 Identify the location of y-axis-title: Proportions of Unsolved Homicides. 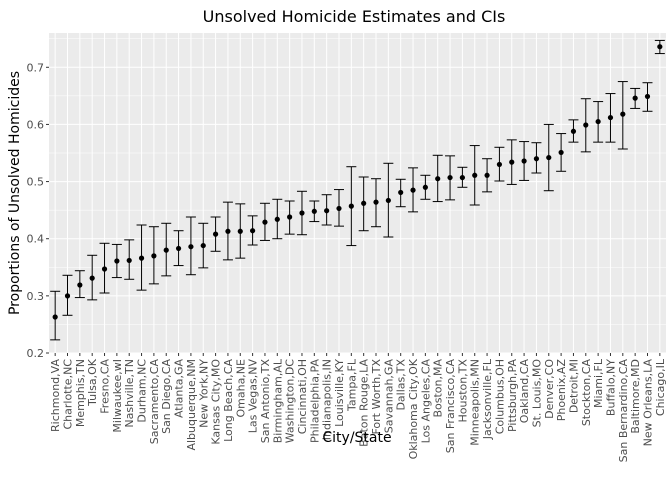
(15, 193).